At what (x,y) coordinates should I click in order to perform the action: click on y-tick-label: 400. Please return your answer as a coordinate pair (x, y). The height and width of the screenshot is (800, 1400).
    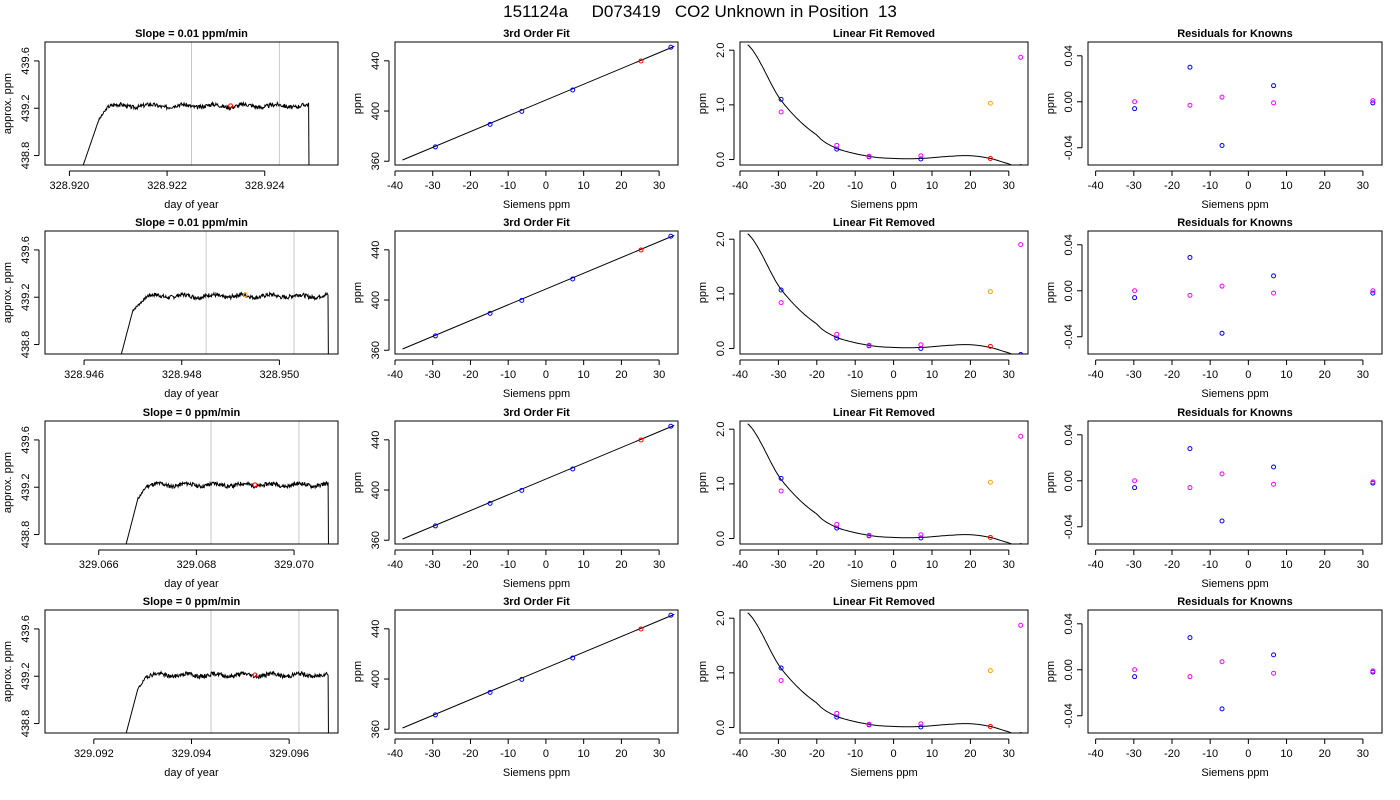
    Looking at the image, I should click on (376, 490).